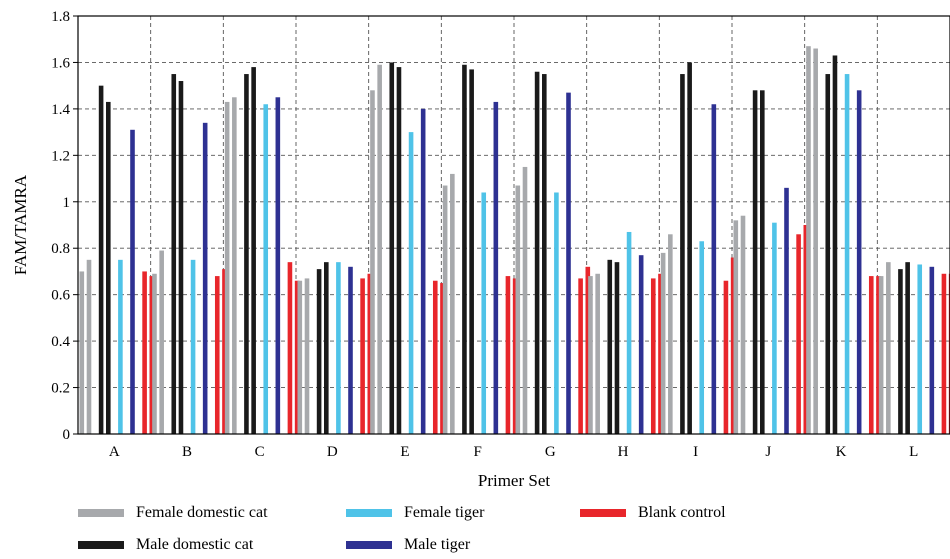 This screenshot has width=950, height=559. Describe the element at coordinates (841, 452) in the screenshot. I see `x-tick-label: K` at that location.